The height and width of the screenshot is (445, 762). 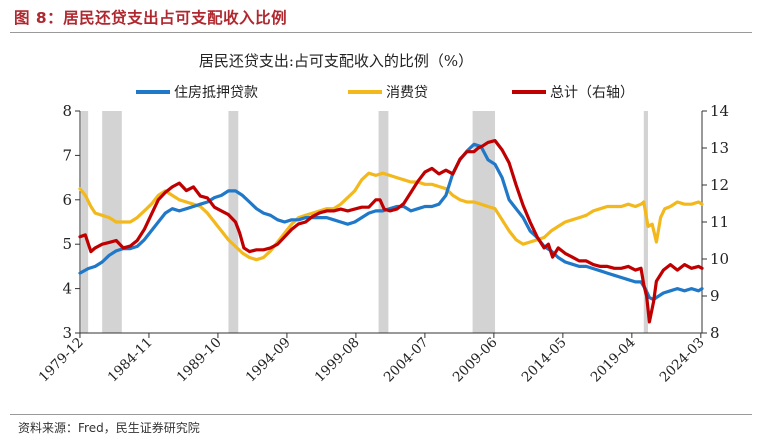 What do you see at coordinates (67, 244) in the screenshot?
I see `y-left-tick-label-2: 5` at bounding box center [67, 244].